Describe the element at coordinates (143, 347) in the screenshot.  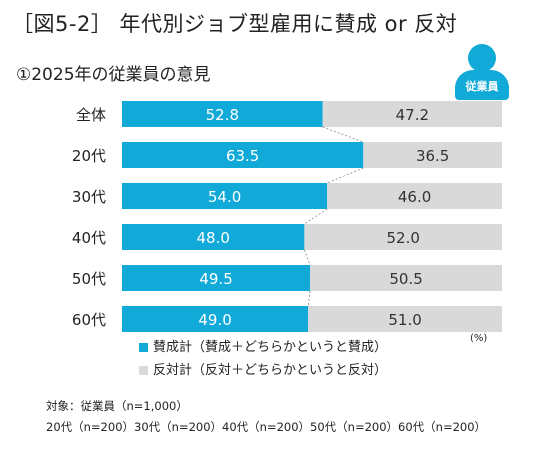
I see `legend-swatch-agree` at that location.